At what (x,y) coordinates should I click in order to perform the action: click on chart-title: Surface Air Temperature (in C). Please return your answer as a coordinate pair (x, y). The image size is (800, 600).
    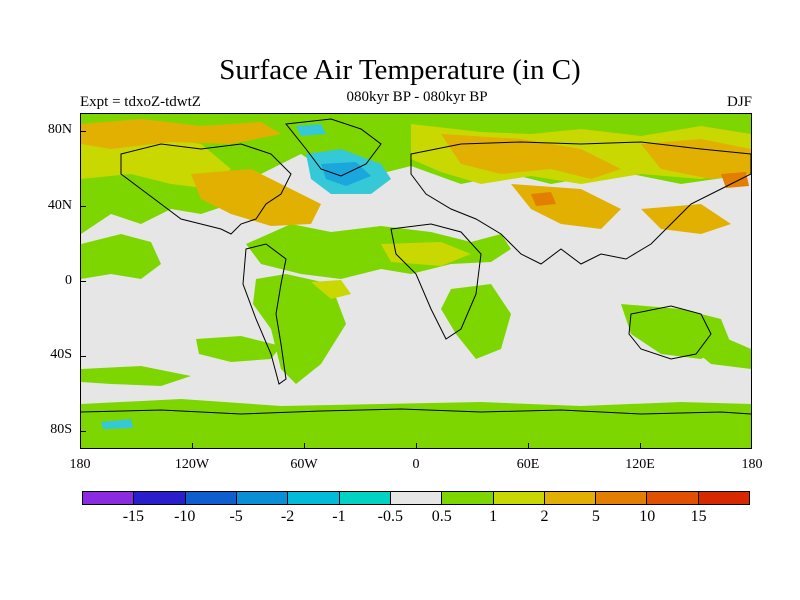
    Looking at the image, I should click on (400, 70).